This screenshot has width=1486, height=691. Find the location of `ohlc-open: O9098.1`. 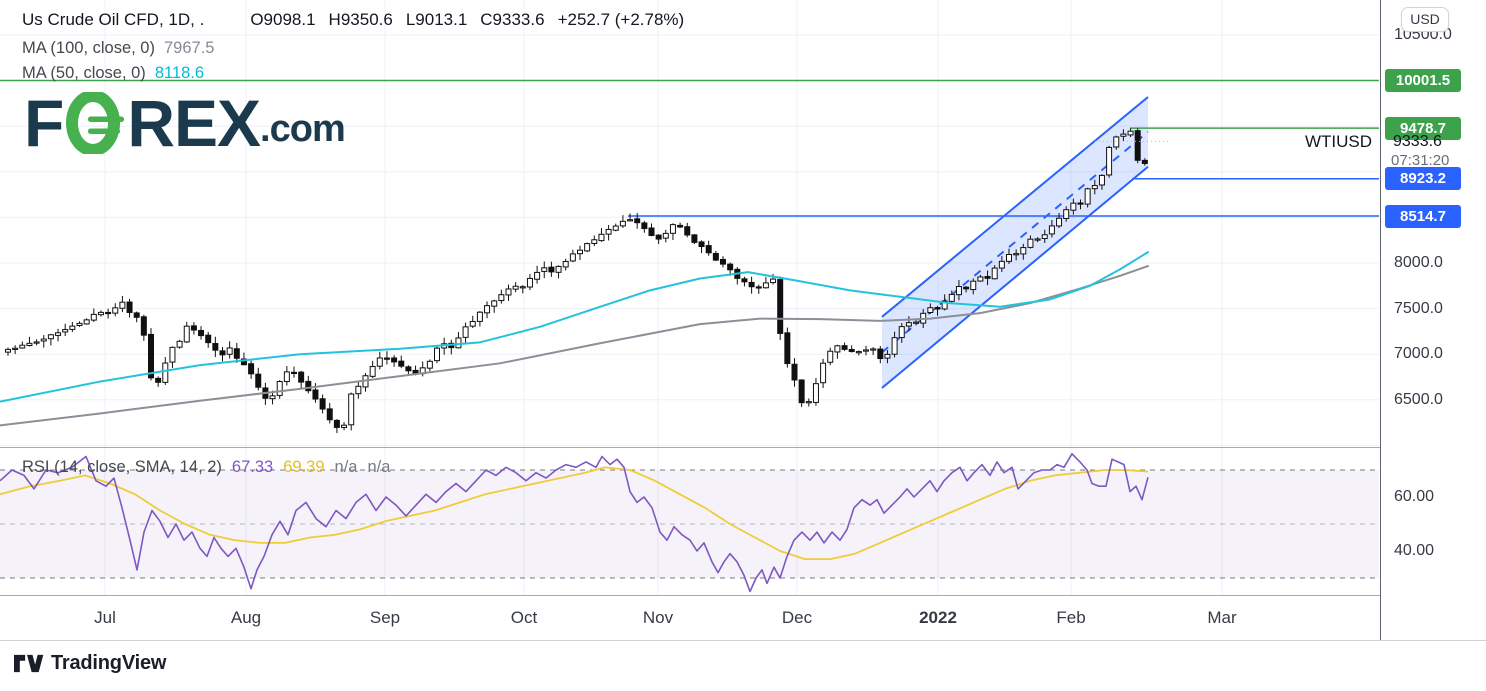

ohlc-open: O9098.1 is located at coordinates (283, 19).